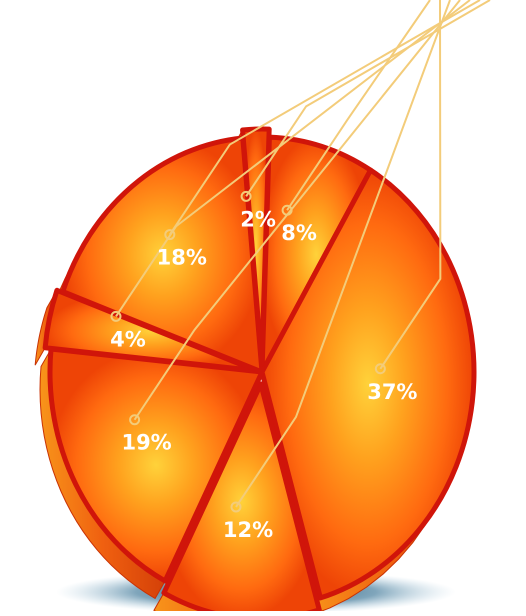 This screenshot has width=526, height=616. Describe the element at coordinates (248, 530) in the screenshot. I see `data-label: 12%` at that location.